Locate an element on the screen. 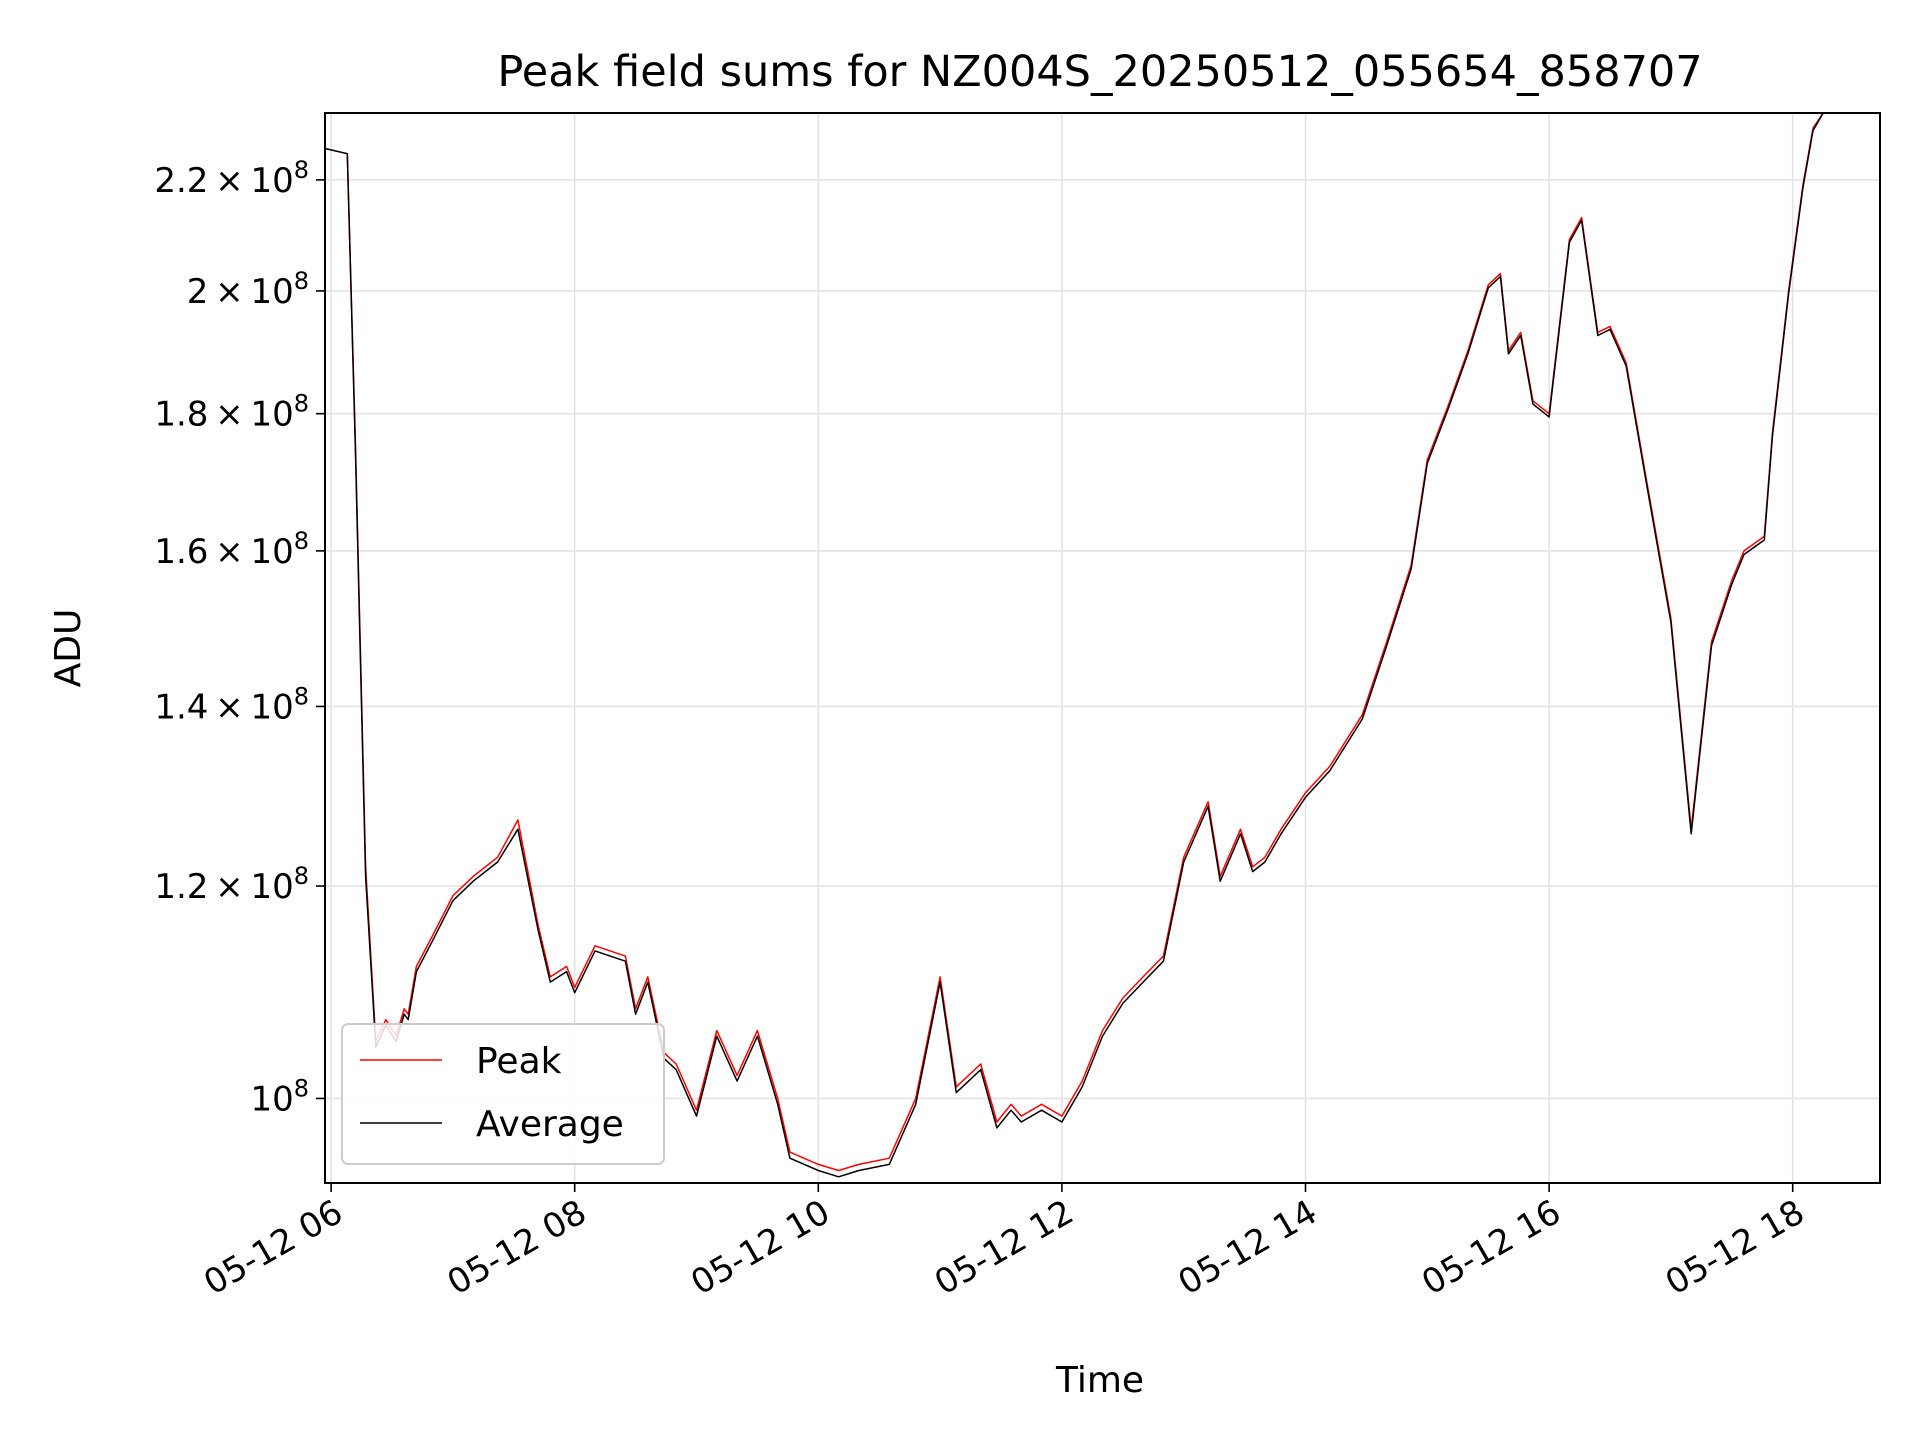 This screenshot has height=1440, width=1920. y-tick-label: 1.2 × 108 is located at coordinates (231, 884).